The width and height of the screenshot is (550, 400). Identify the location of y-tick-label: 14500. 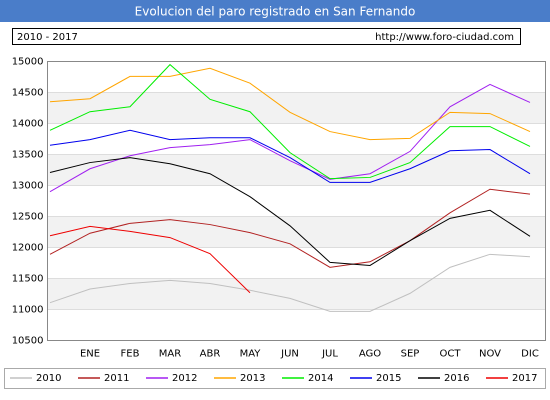
(28, 93).